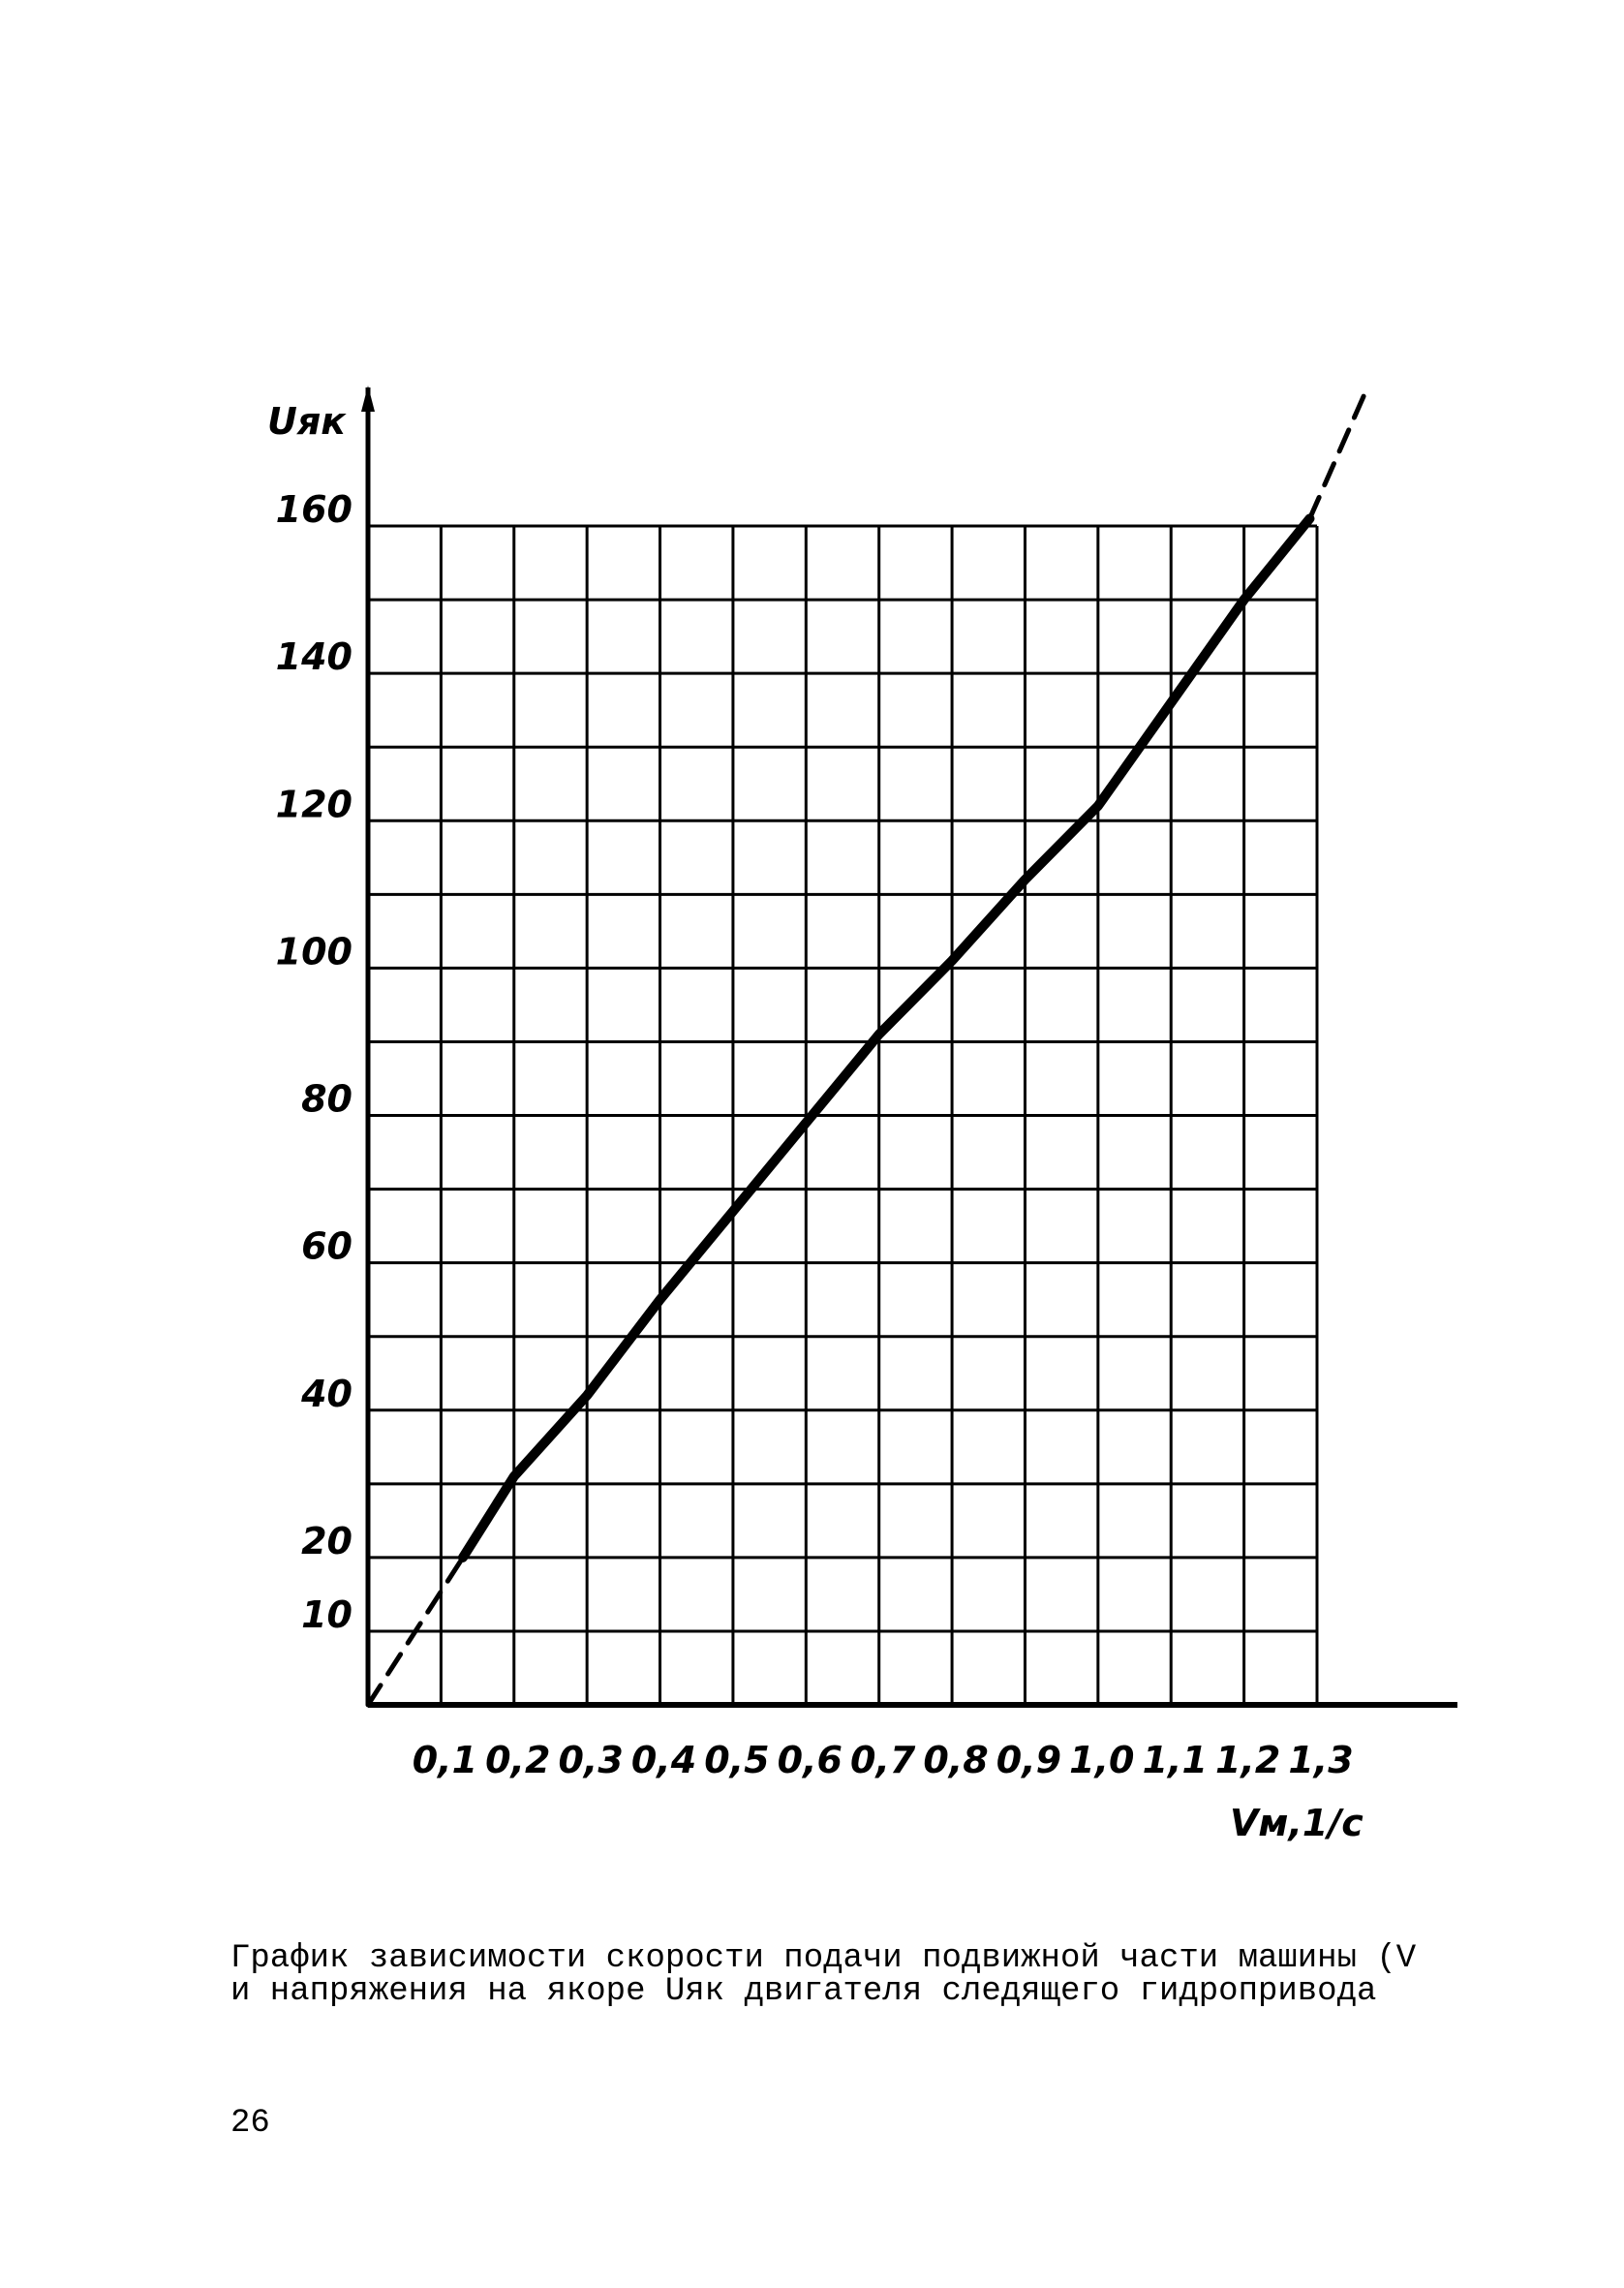 This screenshot has width=1624, height=2288. Describe the element at coordinates (810, 1760) in the screenshot. I see `x-tick-label: 0,6` at that location.